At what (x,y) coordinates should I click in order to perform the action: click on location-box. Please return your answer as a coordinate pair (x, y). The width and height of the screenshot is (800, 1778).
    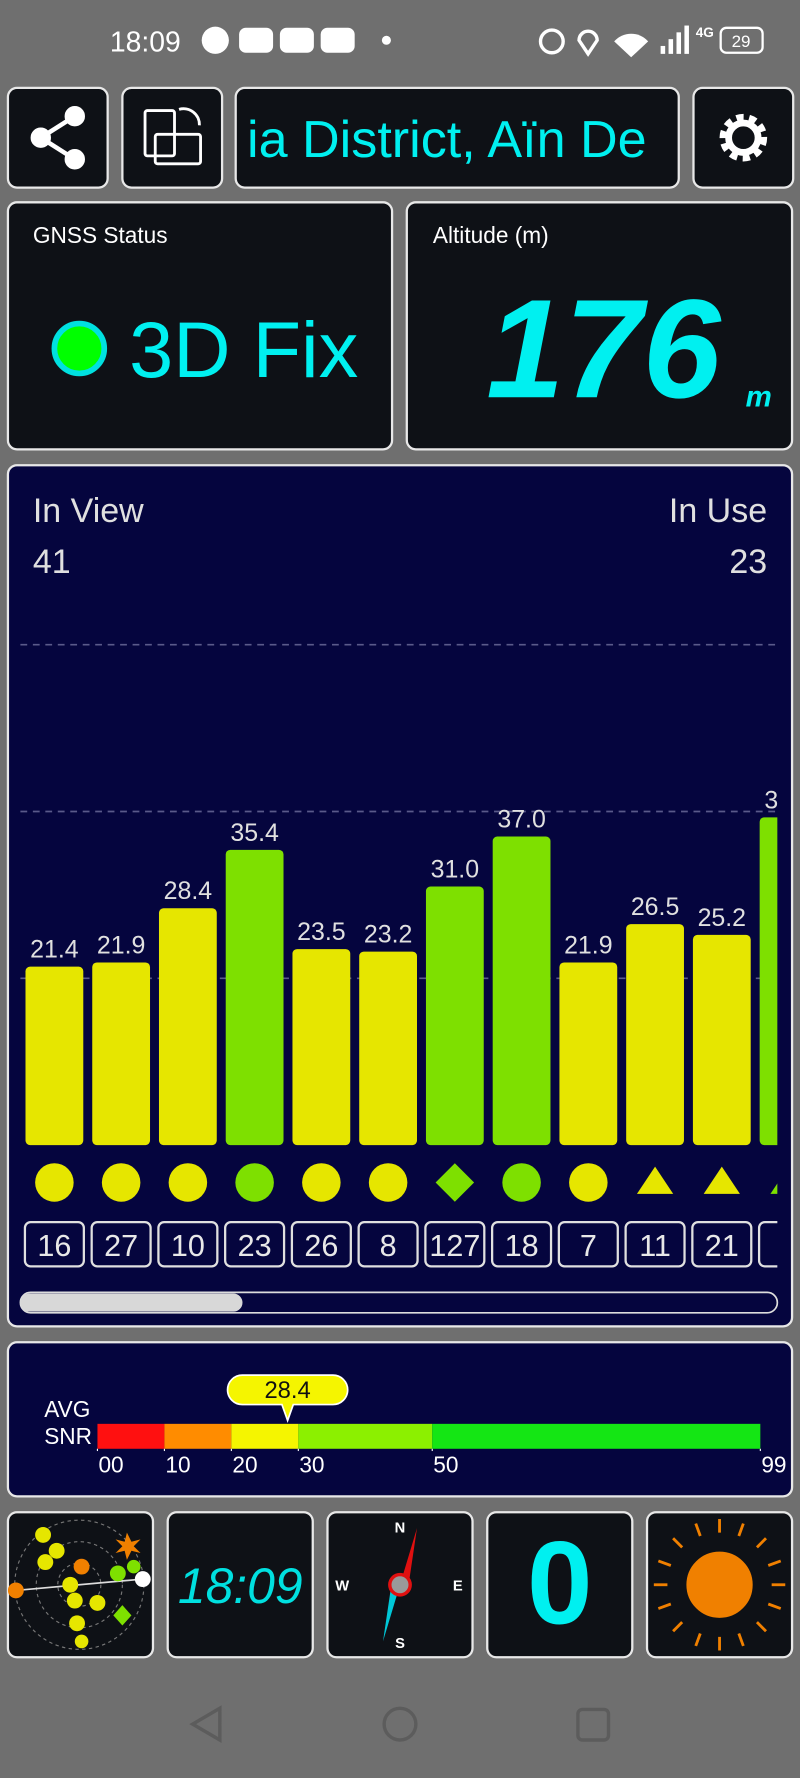
    Looking at the image, I should click on (457, 137).